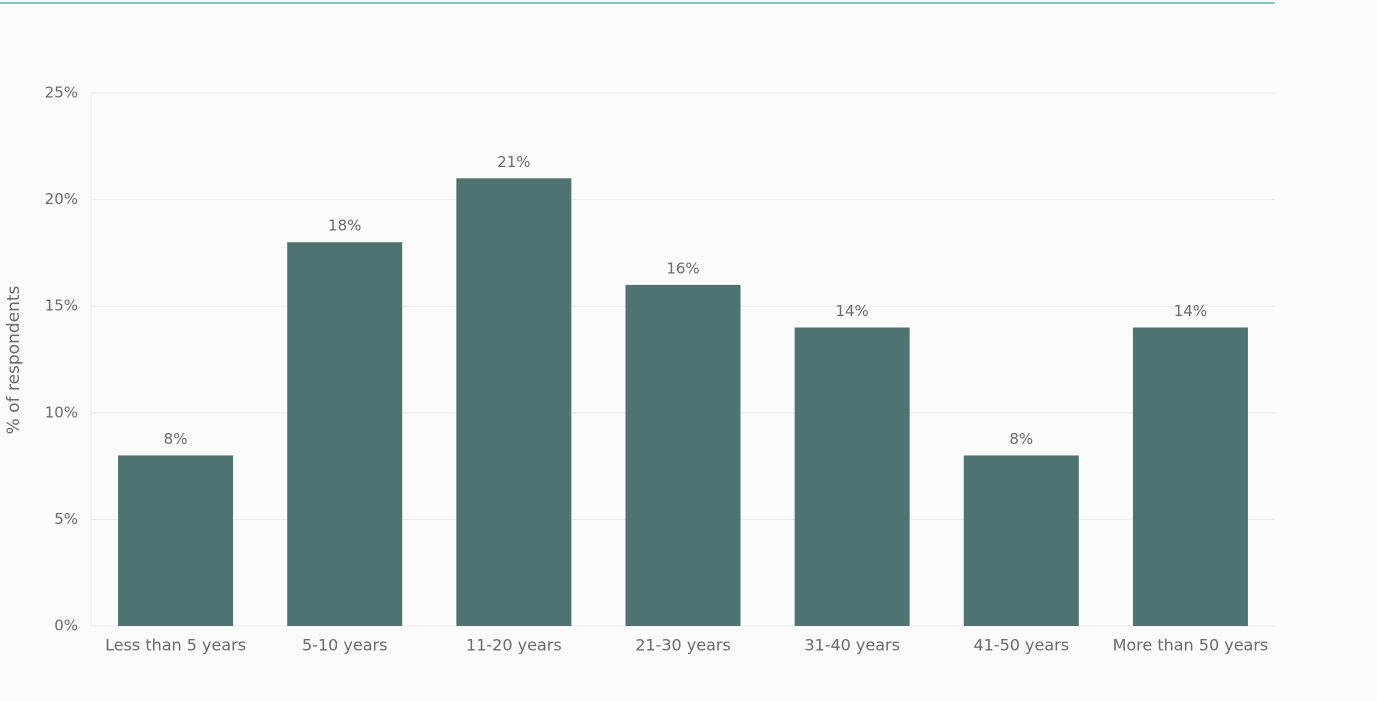  What do you see at coordinates (514, 645) in the screenshot?
I see `x-tick-label: 11-20 years` at bounding box center [514, 645].